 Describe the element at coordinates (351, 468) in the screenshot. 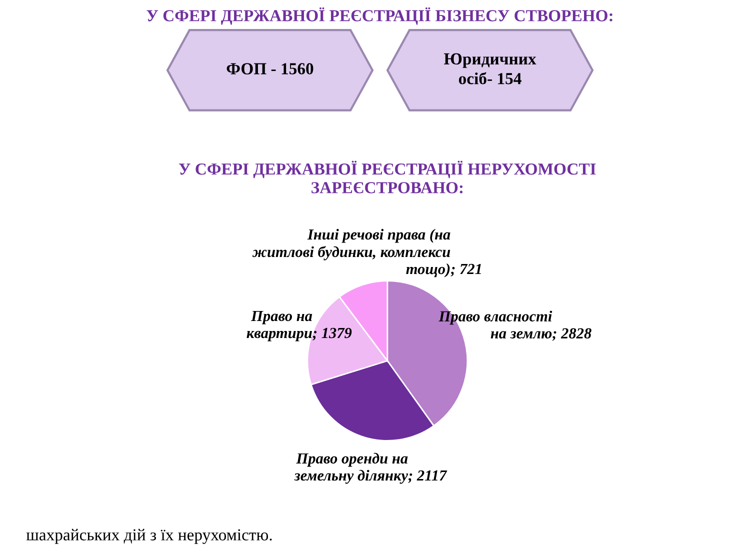

I see `slice-label: Право оренди на земельну ділянку` at that location.